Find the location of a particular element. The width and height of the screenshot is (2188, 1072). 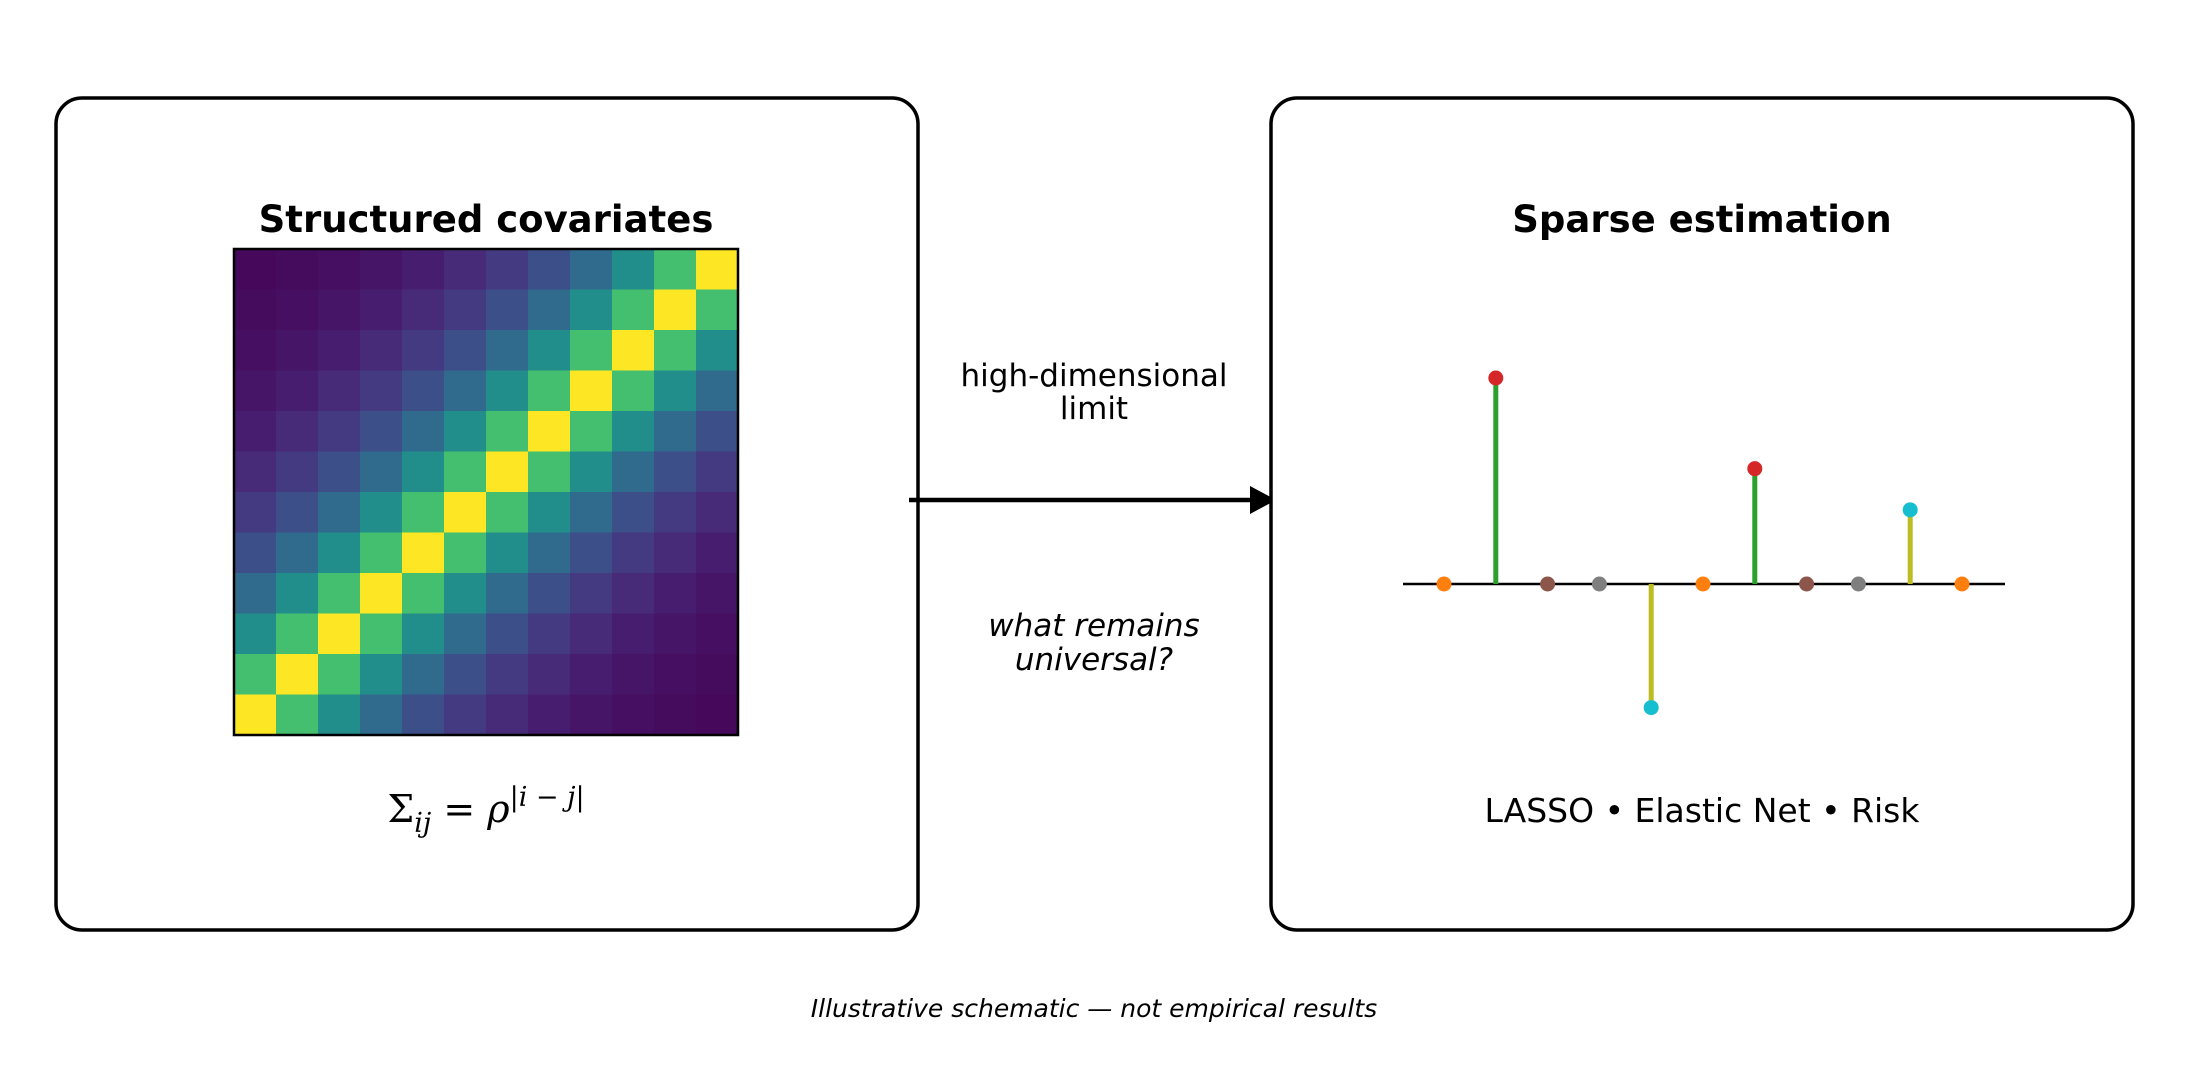

methods-list: LASSO • Elastic Net • Risk is located at coordinates (1703, 810).